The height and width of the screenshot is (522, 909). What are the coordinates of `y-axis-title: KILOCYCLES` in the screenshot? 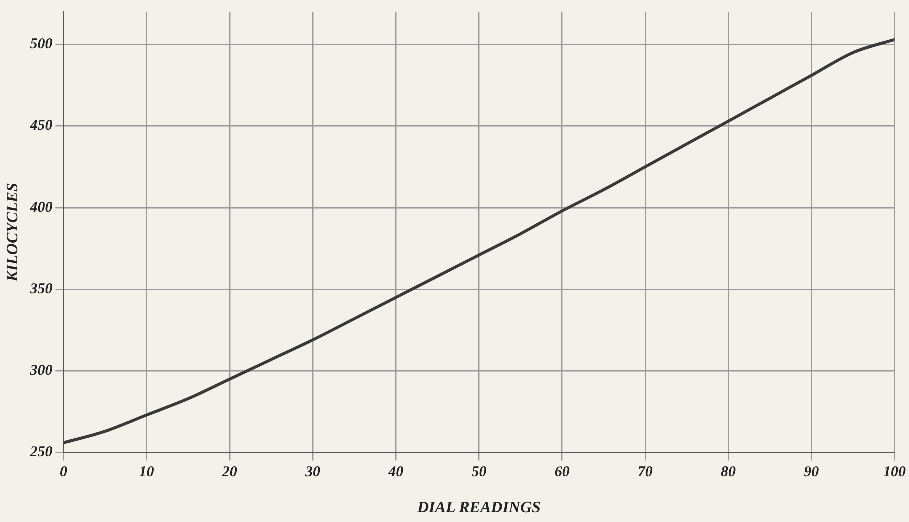 It's located at (13, 232).